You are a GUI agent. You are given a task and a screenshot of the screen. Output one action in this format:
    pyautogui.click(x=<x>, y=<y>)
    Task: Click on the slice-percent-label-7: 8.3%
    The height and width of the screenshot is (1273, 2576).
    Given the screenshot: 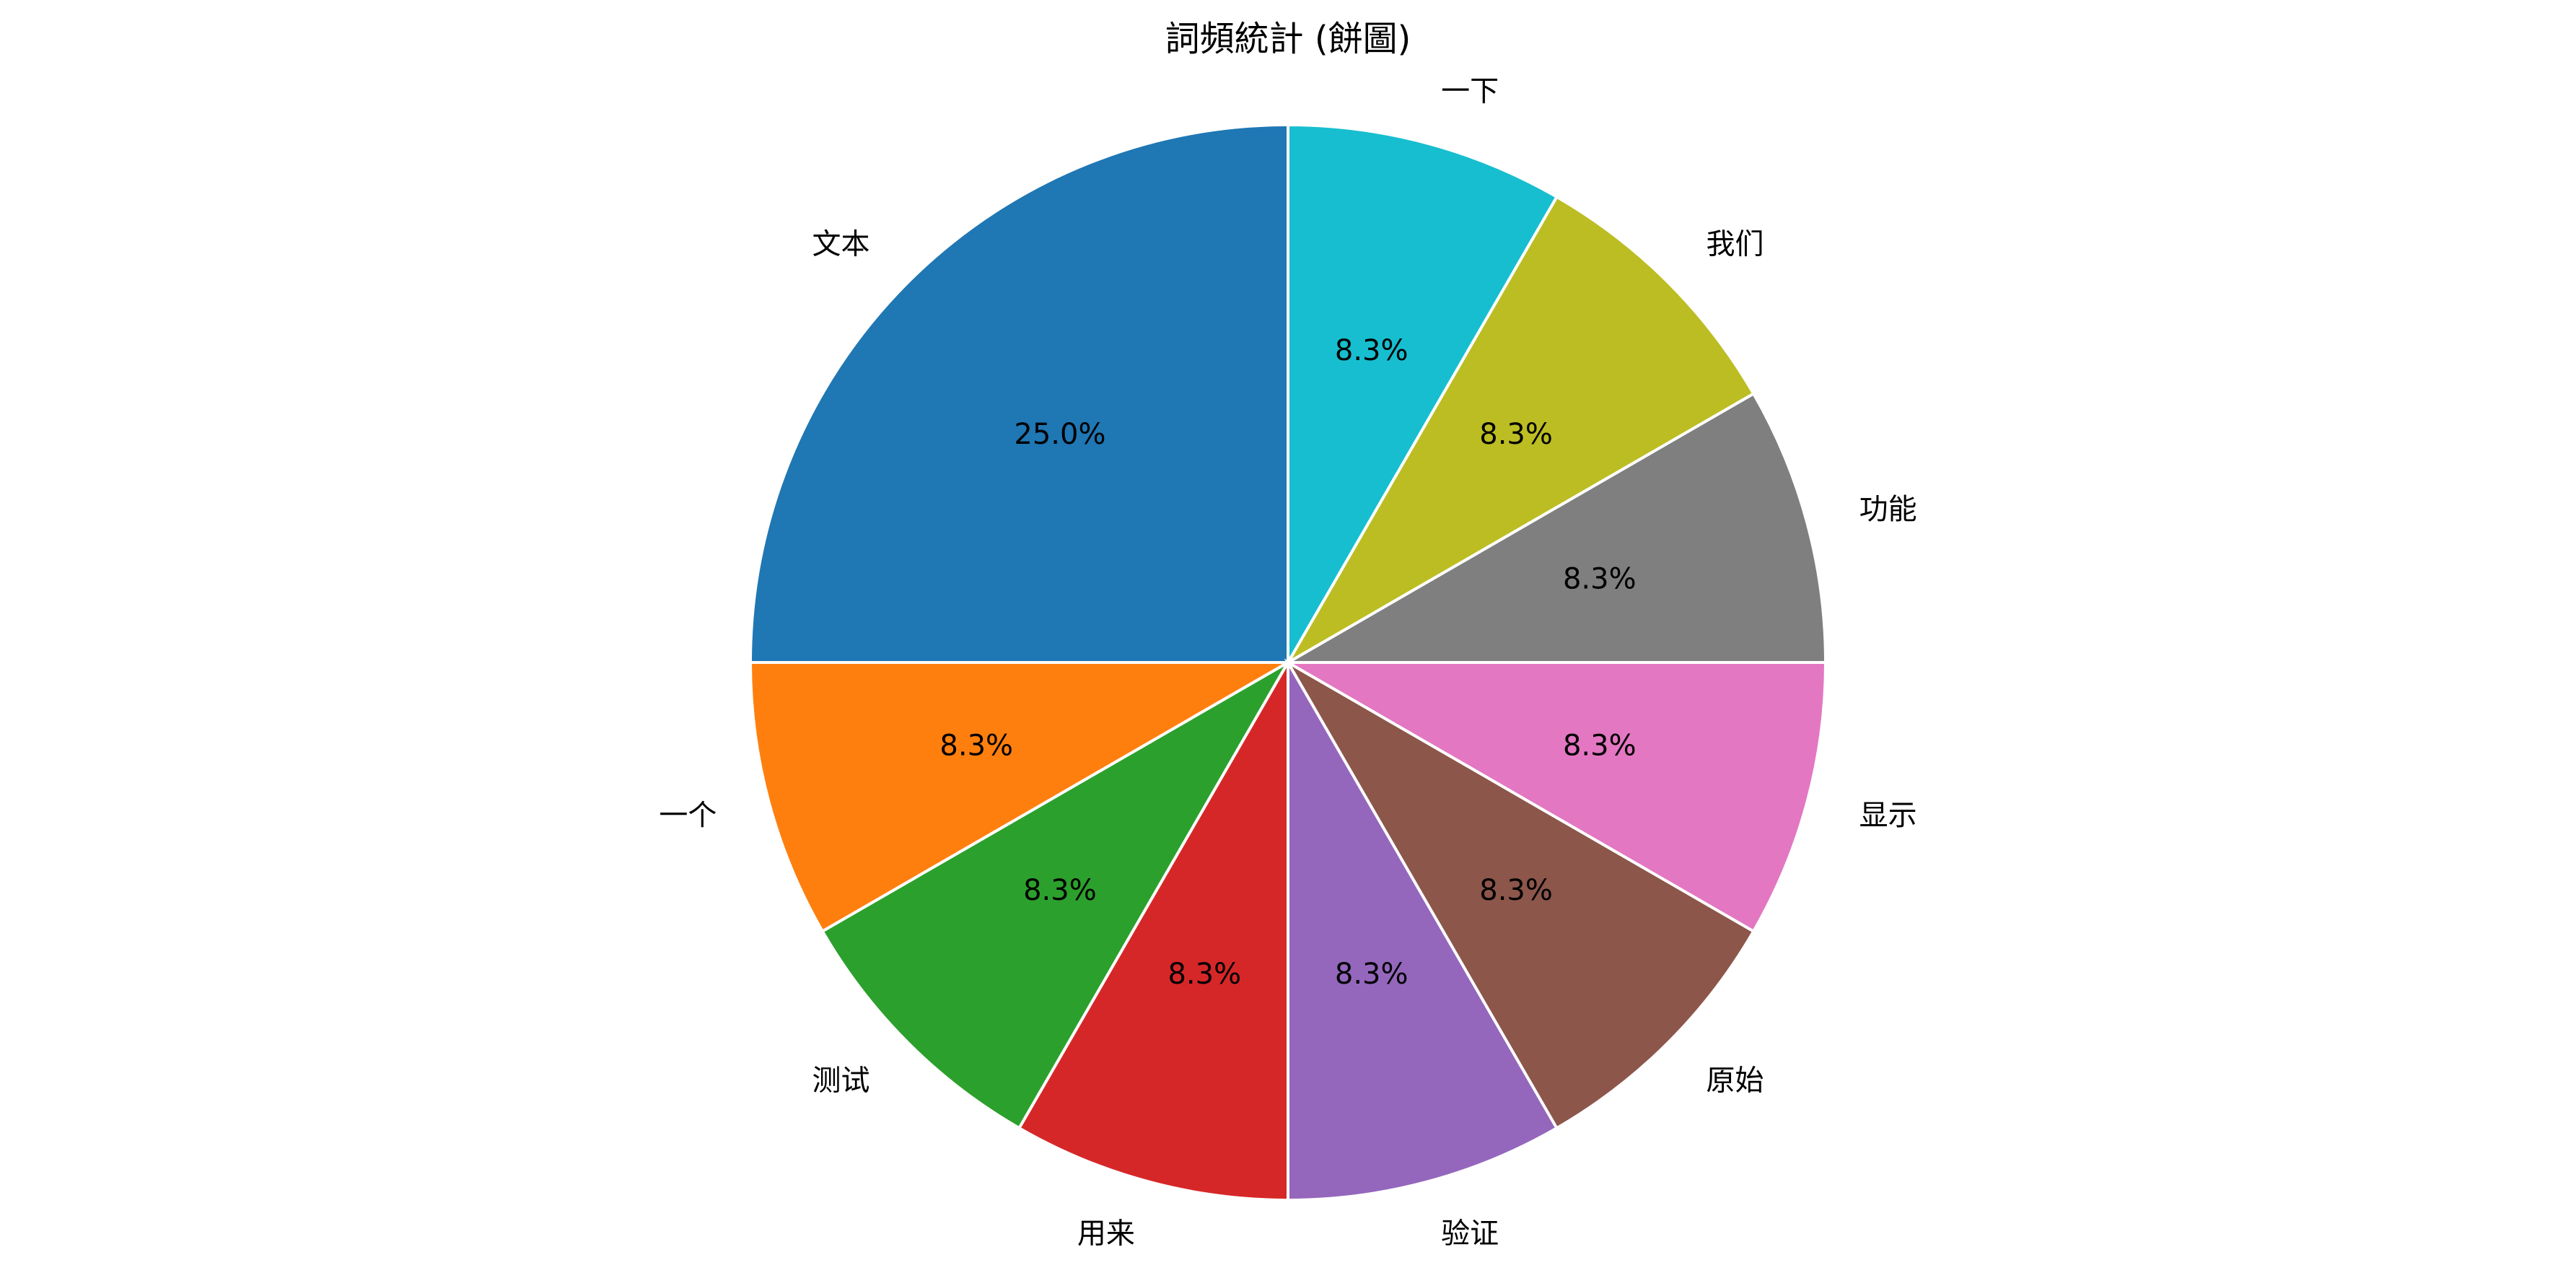 What is the action you would take?
    pyautogui.click(x=1600, y=578)
    